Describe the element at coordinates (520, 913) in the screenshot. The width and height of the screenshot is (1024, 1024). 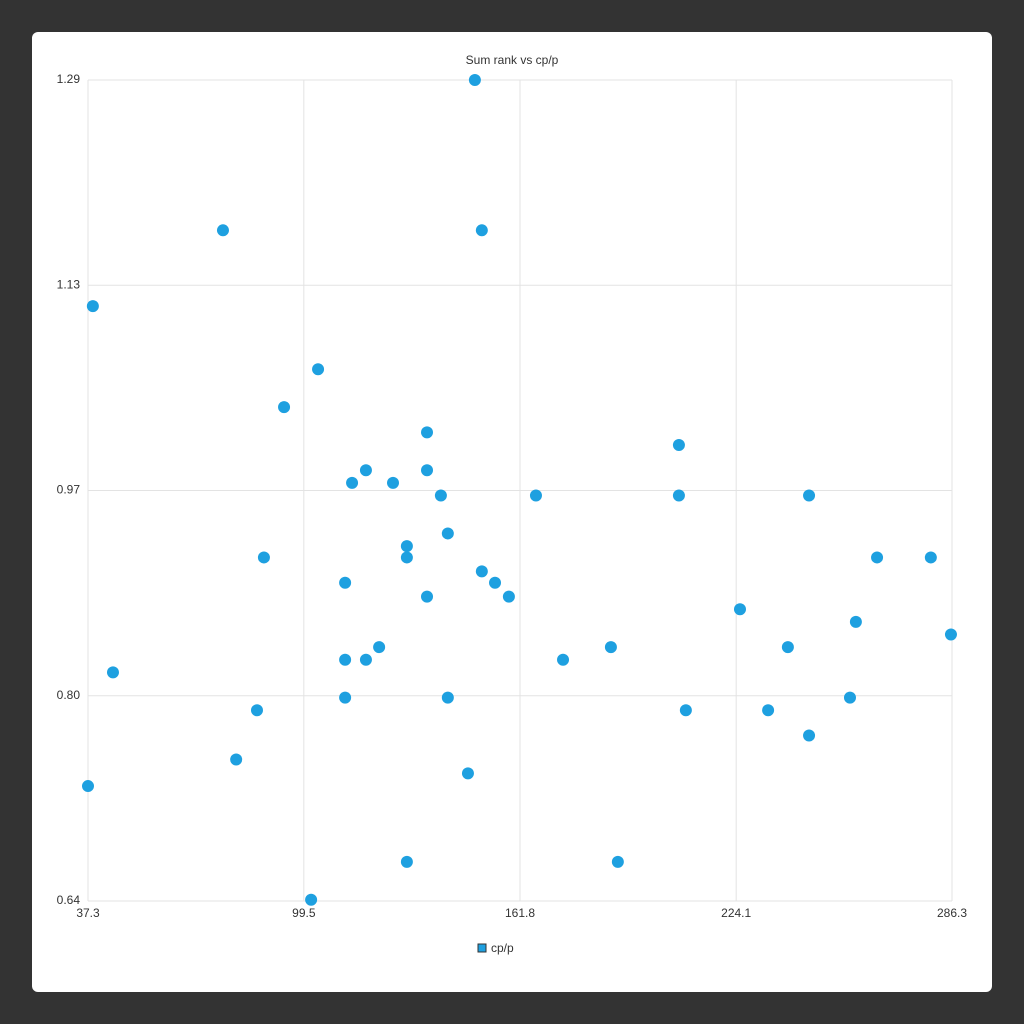
I see `x-tick-label: 161.8` at that location.